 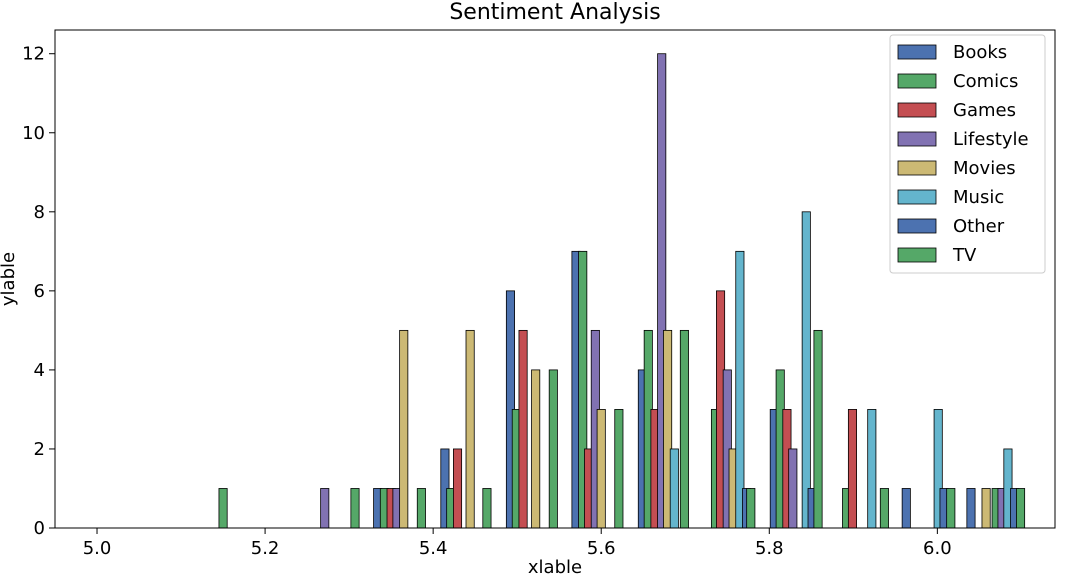 What do you see at coordinates (979, 226) in the screenshot?
I see `legend-label-other: Other` at bounding box center [979, 226].